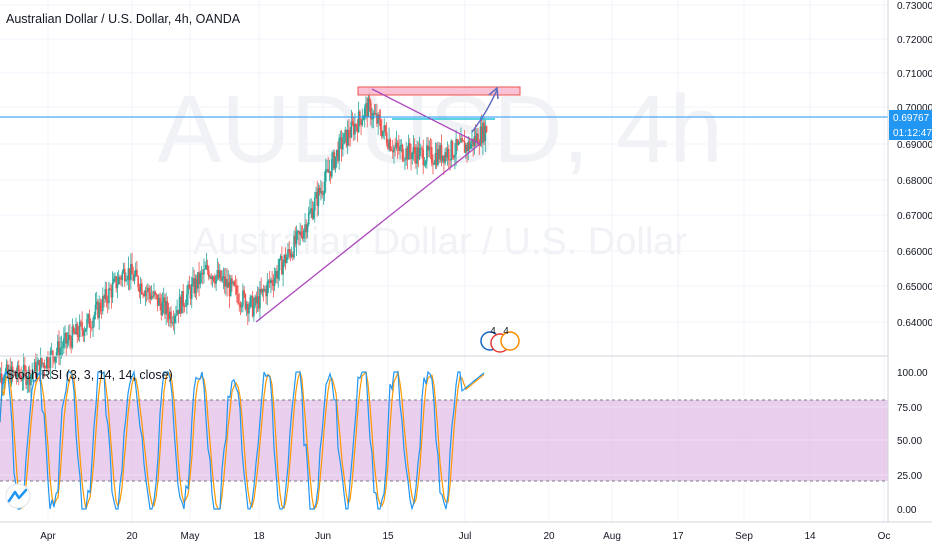  I want to click on price-axis-label: 0.71000, so click(914, 74).